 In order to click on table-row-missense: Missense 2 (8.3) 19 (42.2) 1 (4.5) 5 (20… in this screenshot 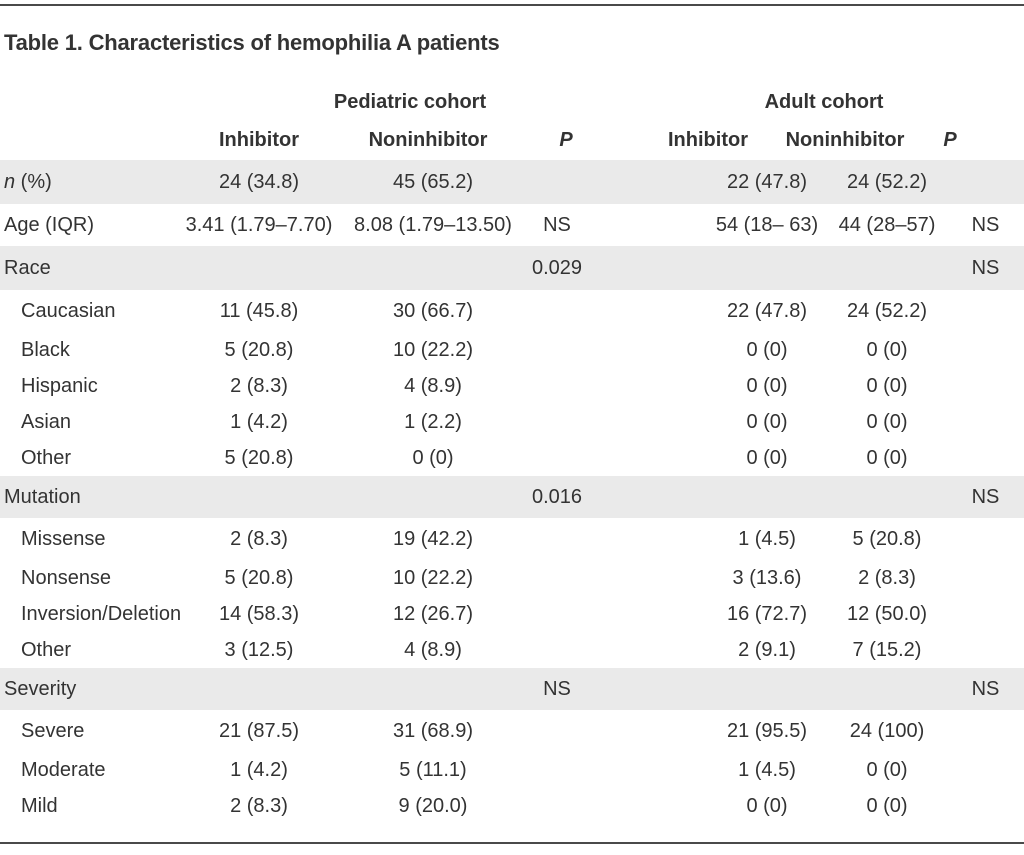, I will do `click(512, 539)`.